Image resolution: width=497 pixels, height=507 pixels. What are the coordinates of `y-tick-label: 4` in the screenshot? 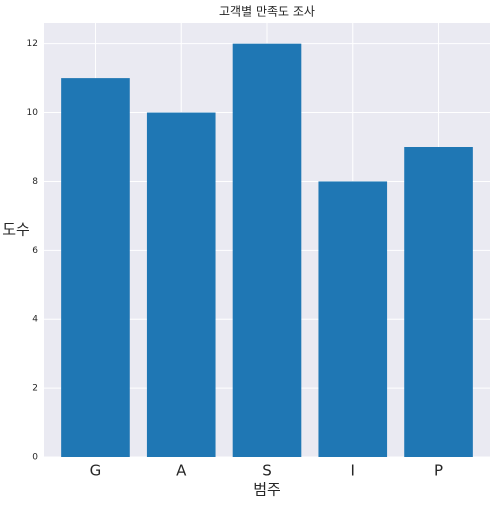 It's located at (35, 320).